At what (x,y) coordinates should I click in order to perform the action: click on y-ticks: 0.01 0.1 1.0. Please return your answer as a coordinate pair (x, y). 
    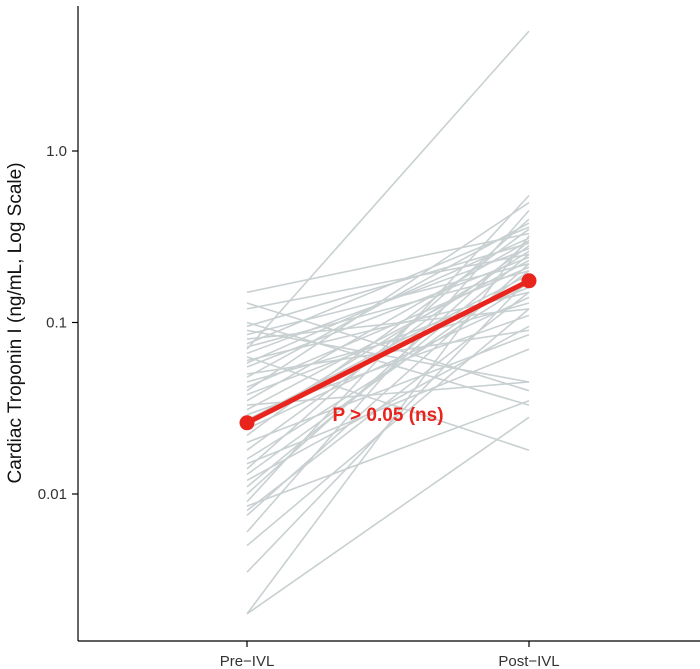
    Looking at the image, I should click on (58, 323).